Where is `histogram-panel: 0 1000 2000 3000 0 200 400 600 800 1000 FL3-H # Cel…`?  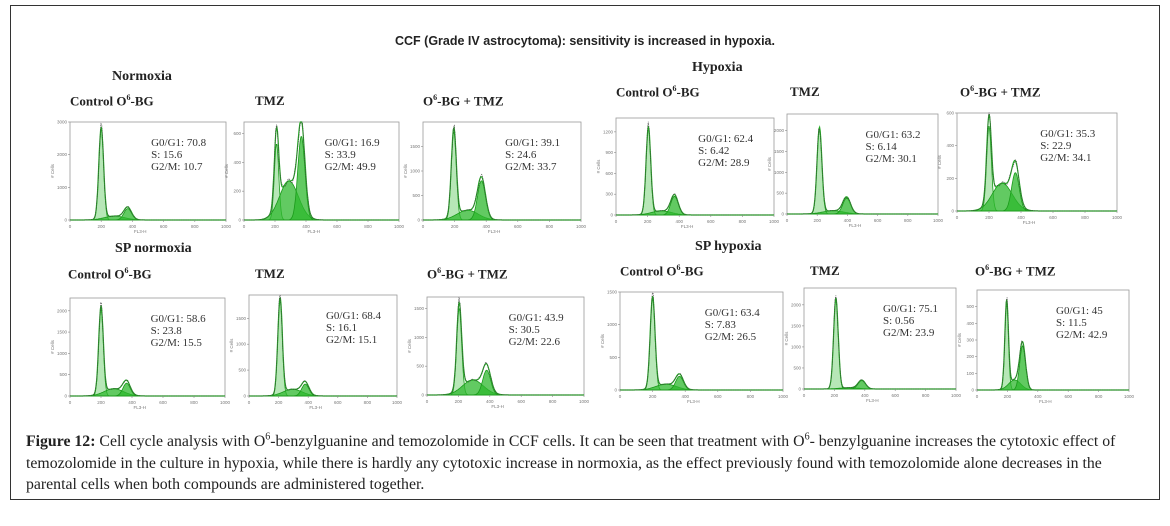 histogram-panel: 0 1000 2000 3000 0 200 400 600 800 1000 FL3-H # Cel… is located at coordinates (141, 176).